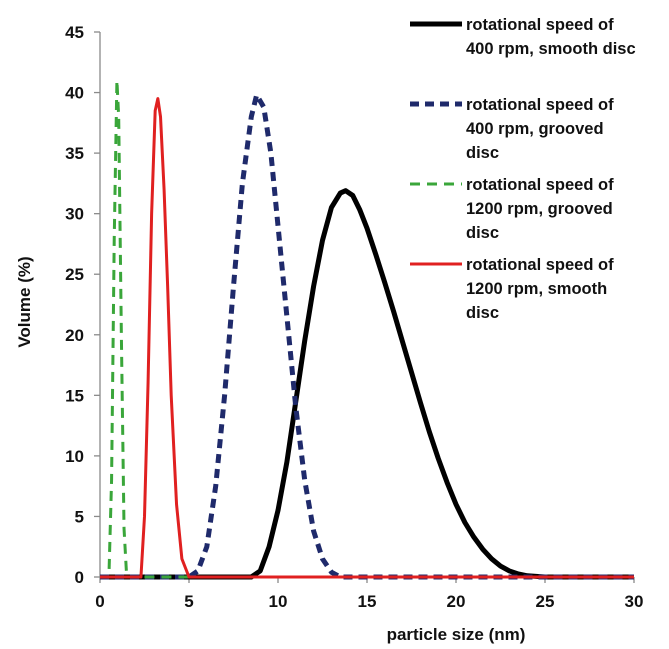 The image size is (669, 649). Describe the element at coordinates (482, 233) in the screenshot. I see `legend-label-3: disc` at that location.